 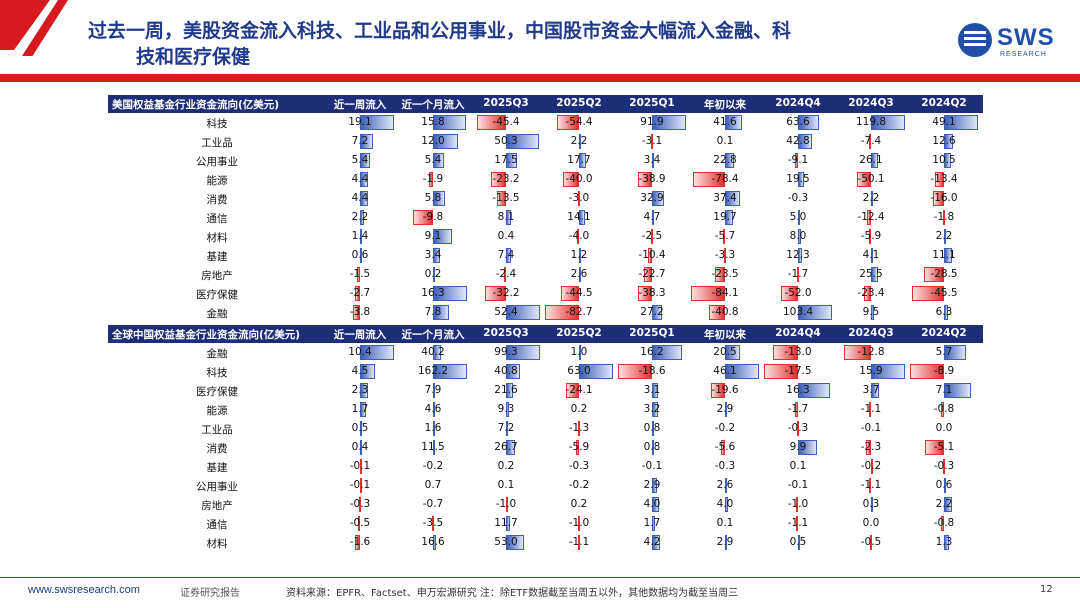 I want to click on flow-value: -50.1, so click(x=871, y=179).